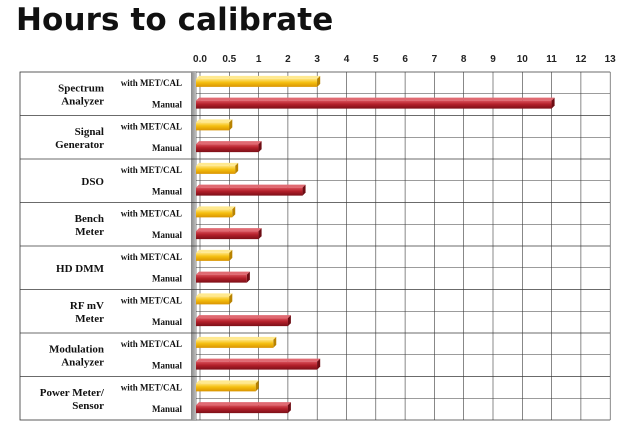  I want to click on category-label-line: Signal, so click(89, 132).